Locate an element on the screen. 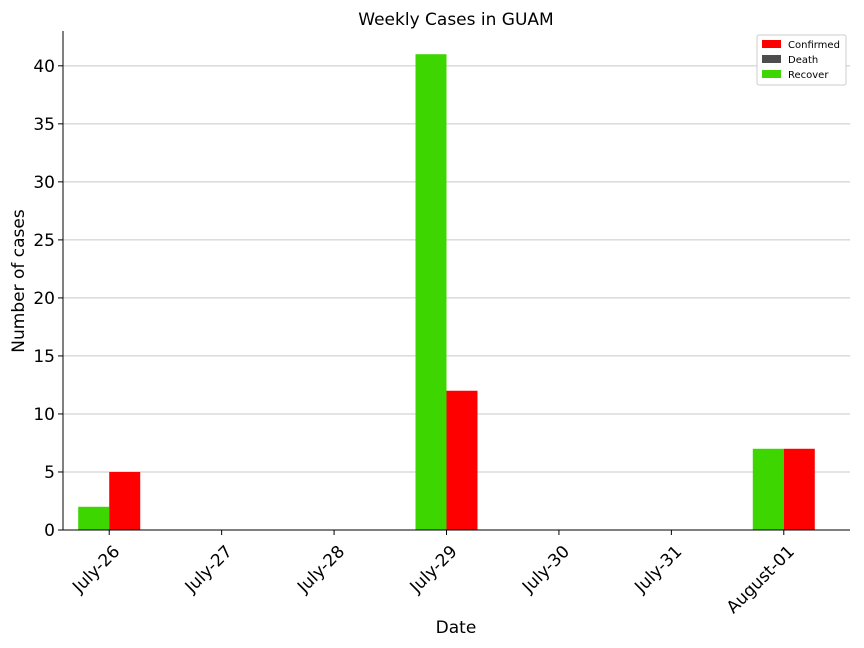  y-tick-label: 0 is located at coordinates (49, 531).